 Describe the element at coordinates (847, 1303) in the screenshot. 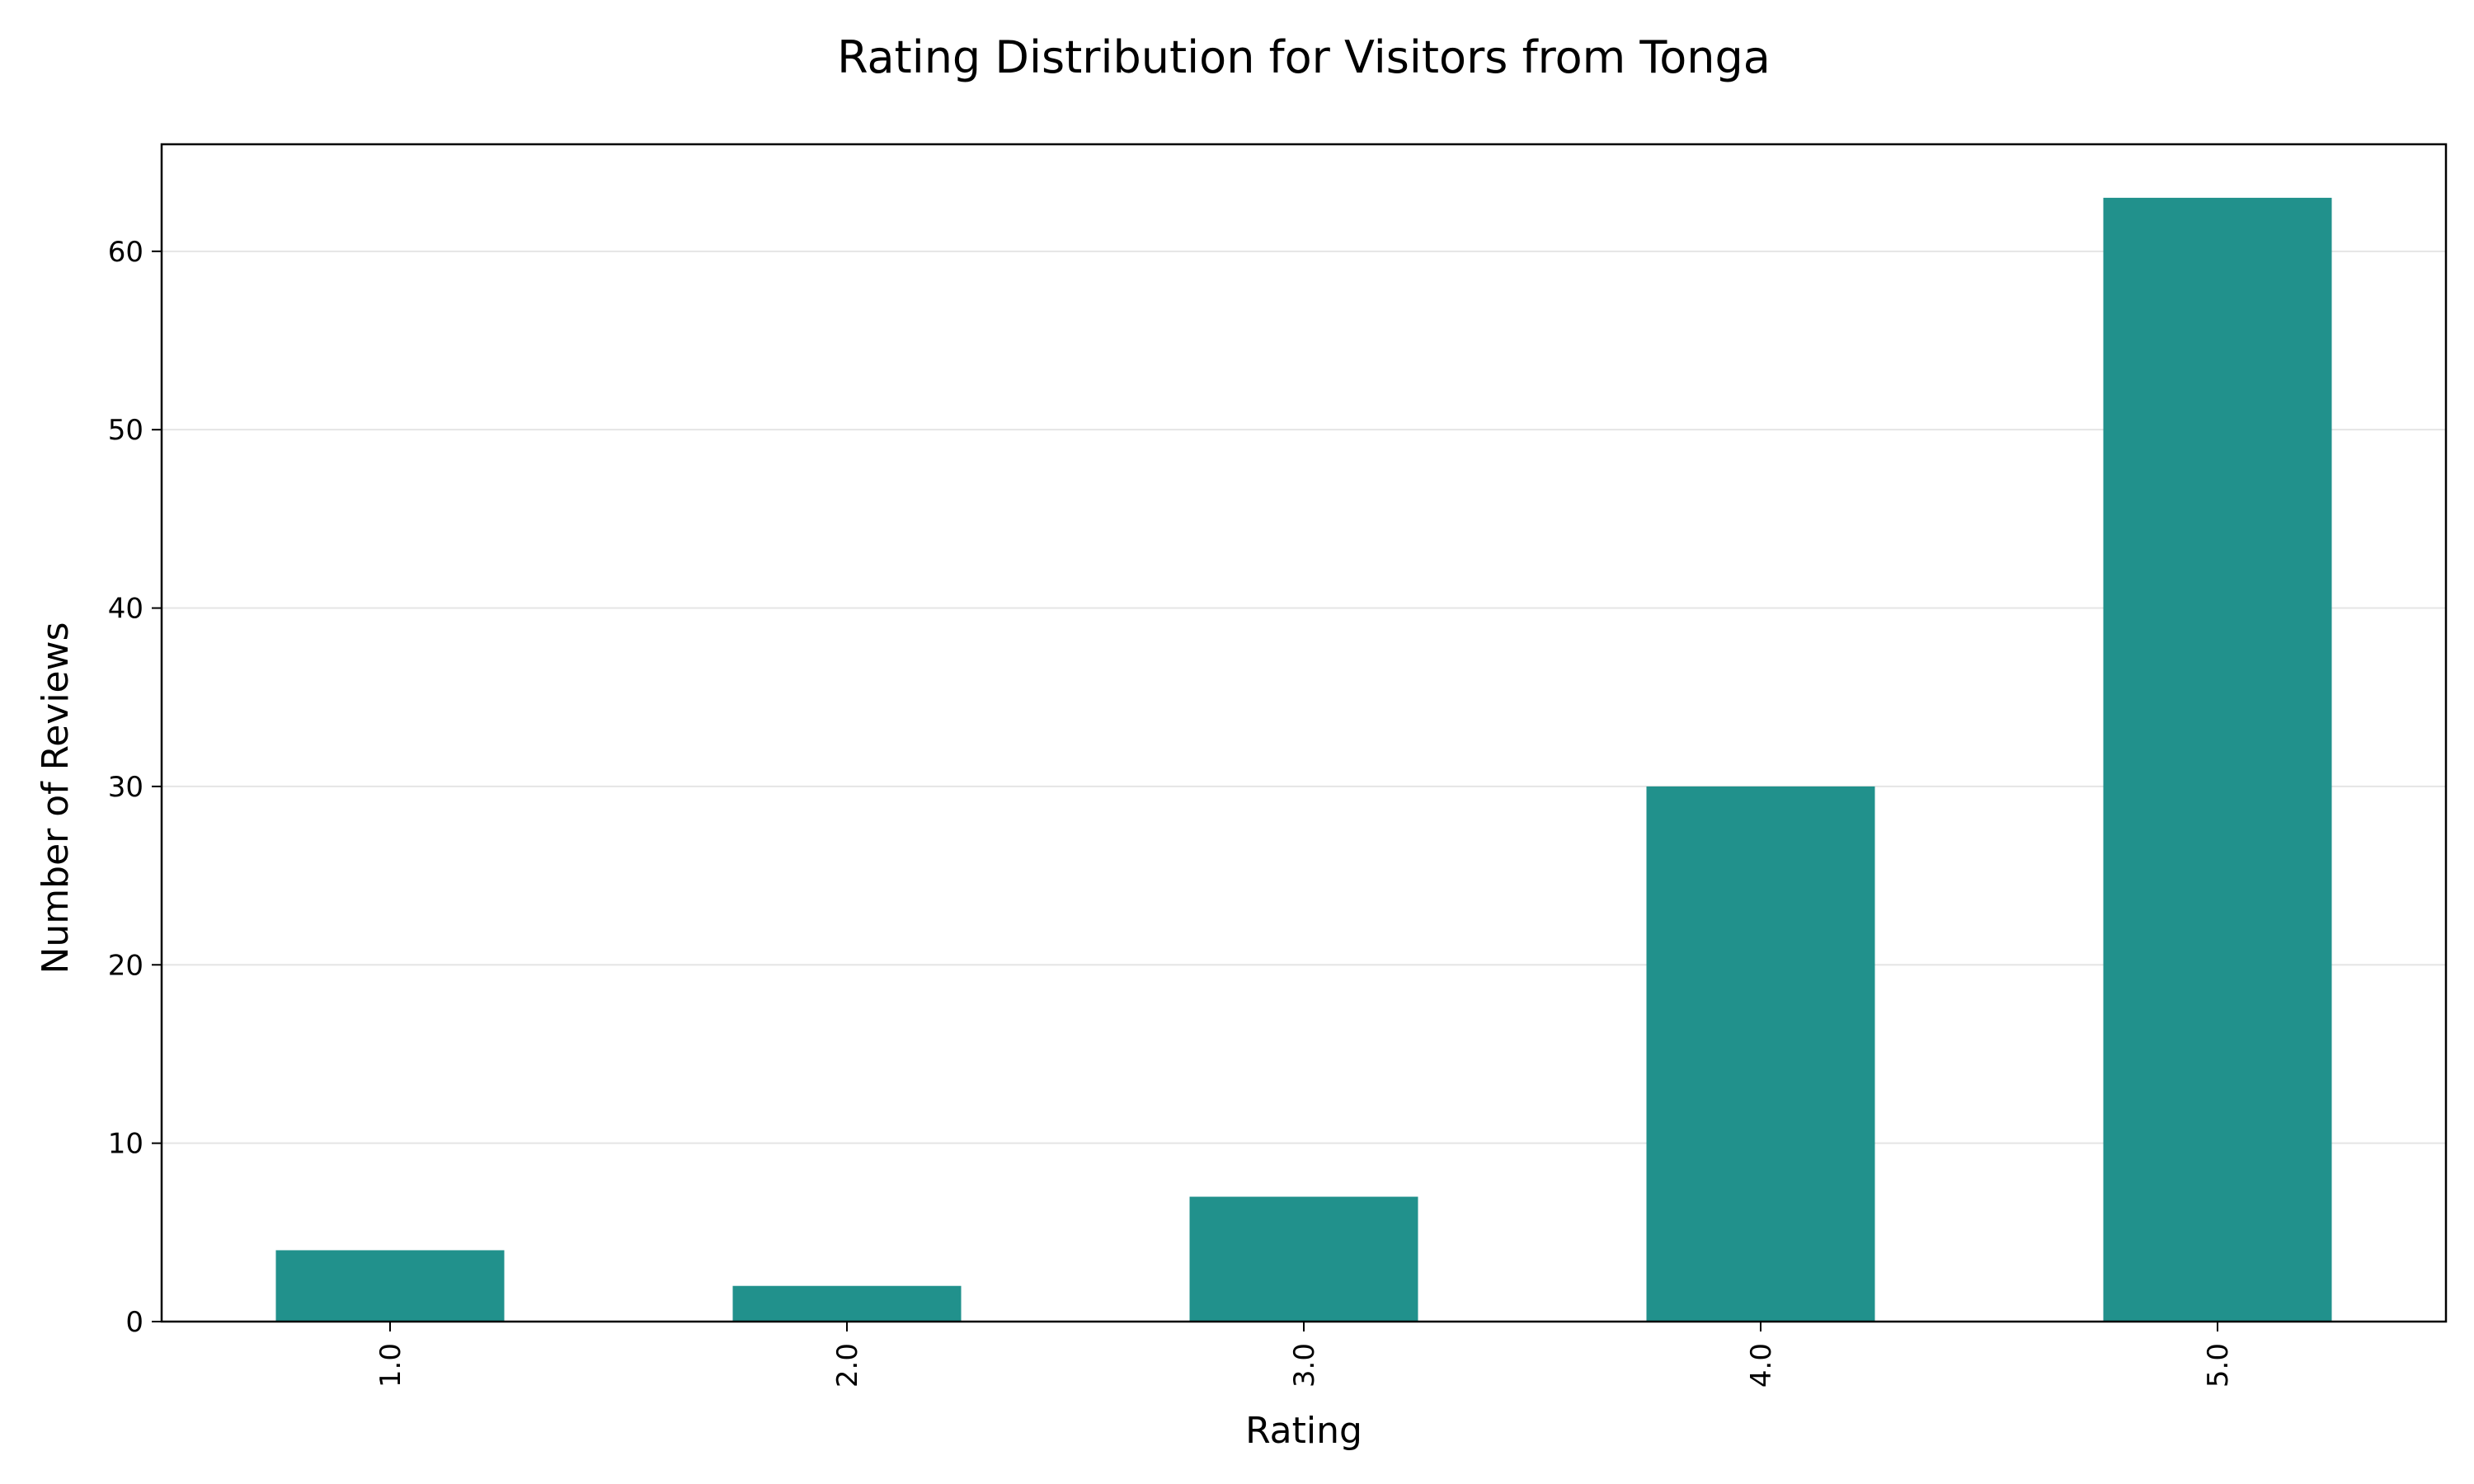

I see `bar-rating-2.0` at that location.